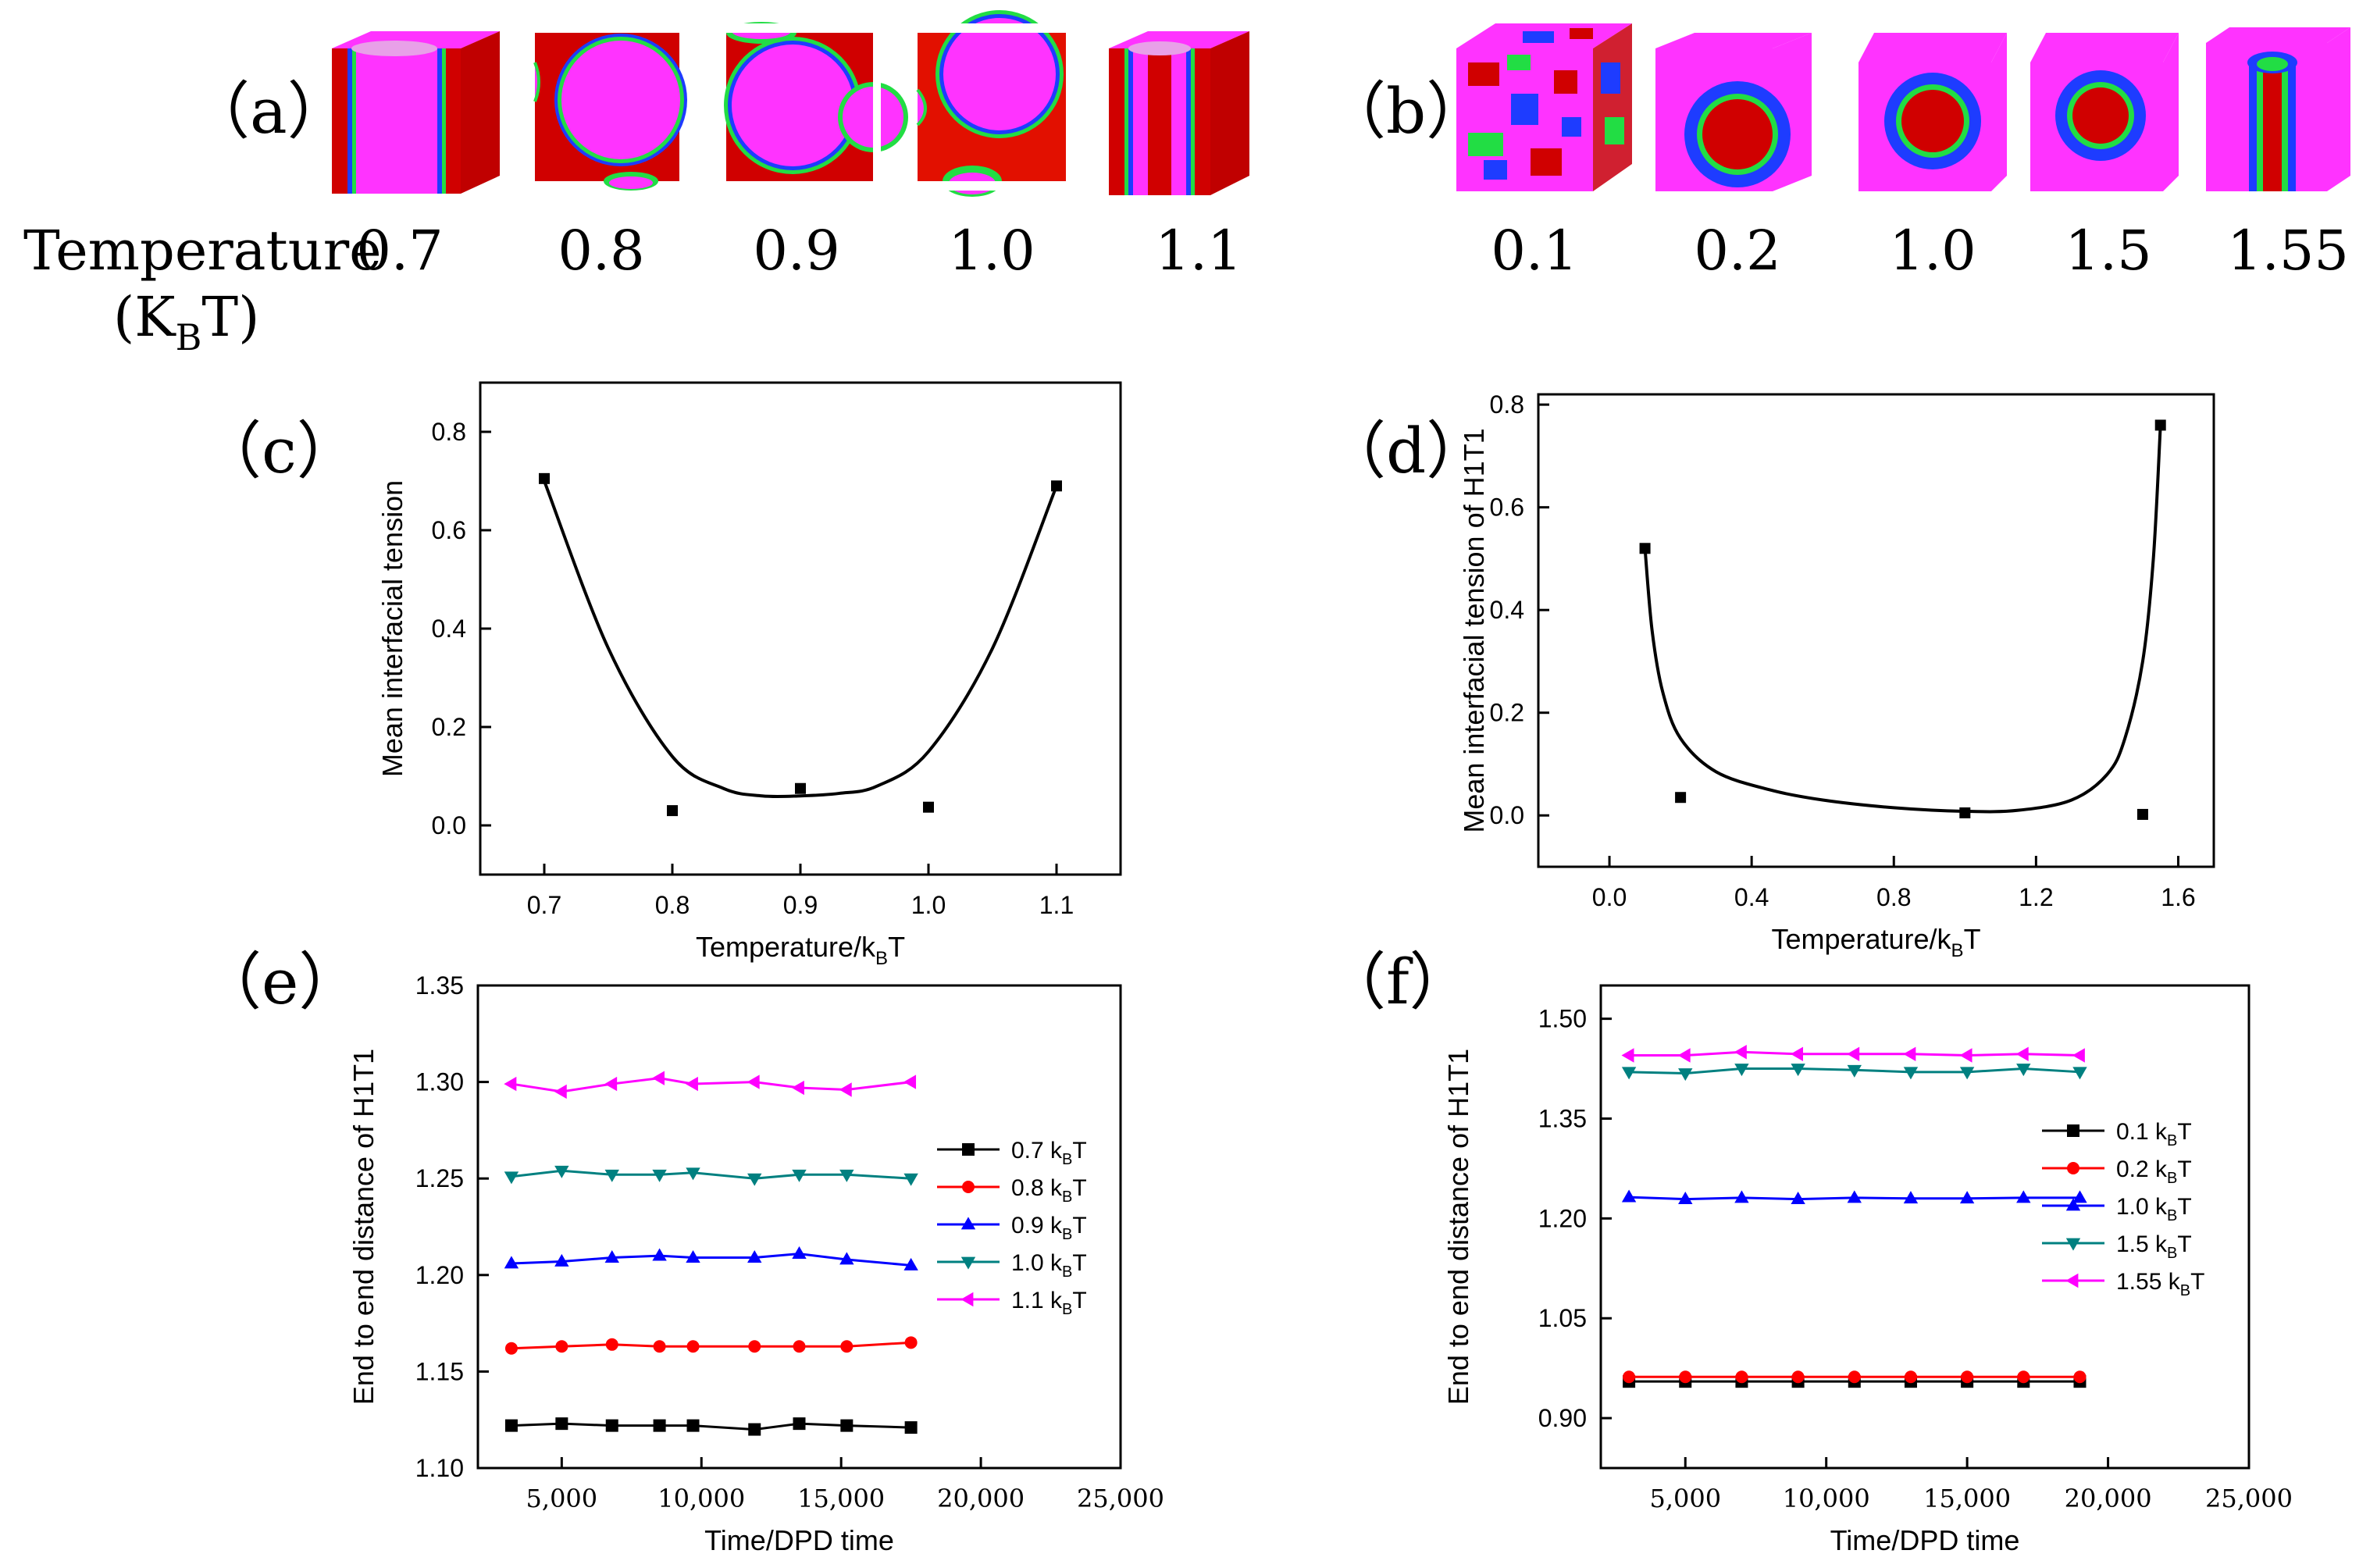 The image size is (2377, 1568). Describe the element at coordinates (1079, 1300) in the screenshot. I see `legend-label-end-e-4: T` at that location.